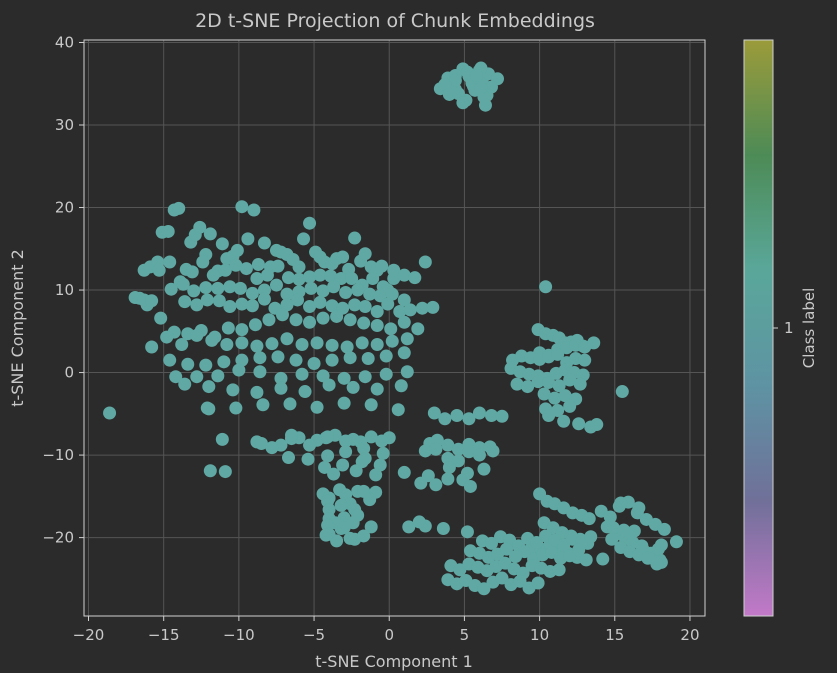 This screenshot has width=837, height=673. Describe the element at coordinates (69, 373) in the screenshot. I see `y-tick-label: 0` at that location.